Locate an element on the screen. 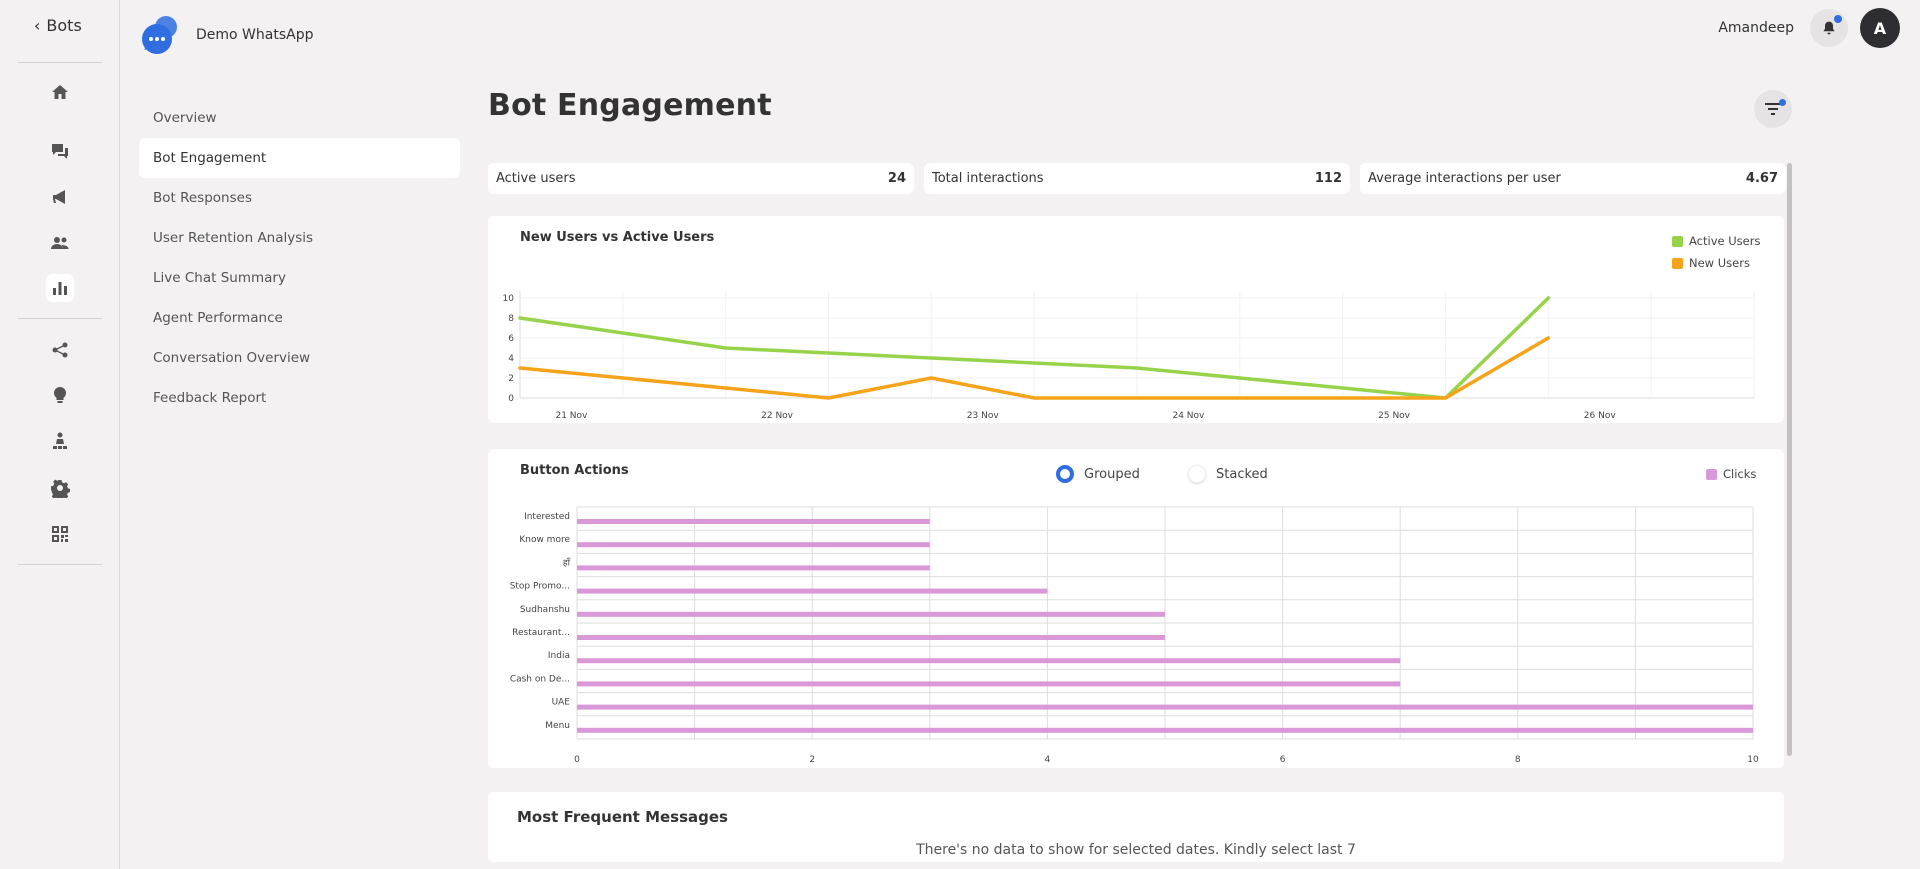 The image size is (1920, 869). legend-item-clicks: Clicks is located at coordinates (1731, 474).